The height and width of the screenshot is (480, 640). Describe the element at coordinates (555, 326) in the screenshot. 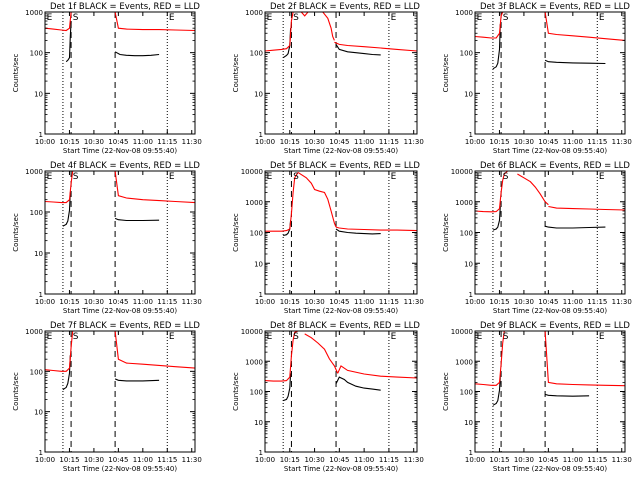

I see `panel-title: Det 9f BLACK = Events, RED = LLD` at that location.